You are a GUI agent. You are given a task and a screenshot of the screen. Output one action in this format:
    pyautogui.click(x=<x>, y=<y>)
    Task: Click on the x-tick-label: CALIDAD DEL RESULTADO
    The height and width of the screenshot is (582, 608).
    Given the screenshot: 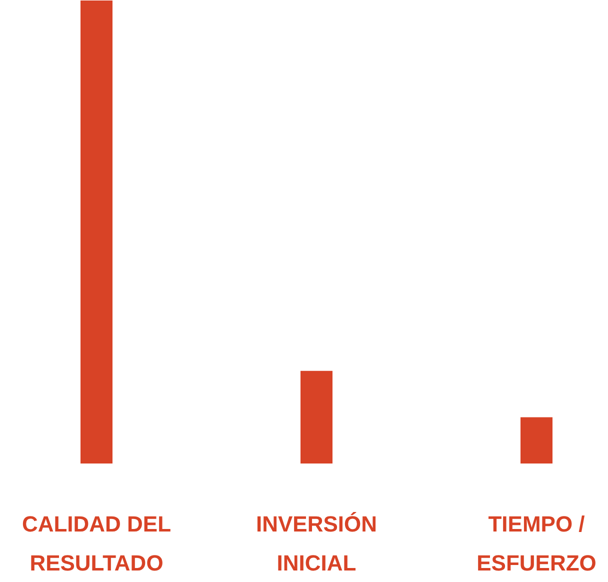 What is the action you would take?
    pyautogui.click(x=97, y=544)
    